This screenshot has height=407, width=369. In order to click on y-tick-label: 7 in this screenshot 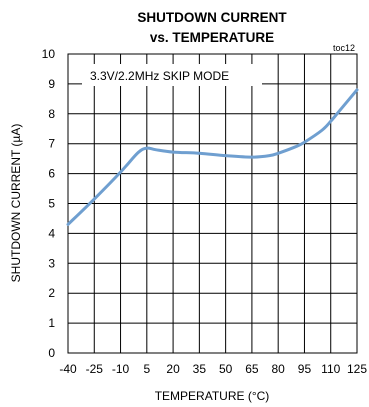, I will do `click(51, 144)`.